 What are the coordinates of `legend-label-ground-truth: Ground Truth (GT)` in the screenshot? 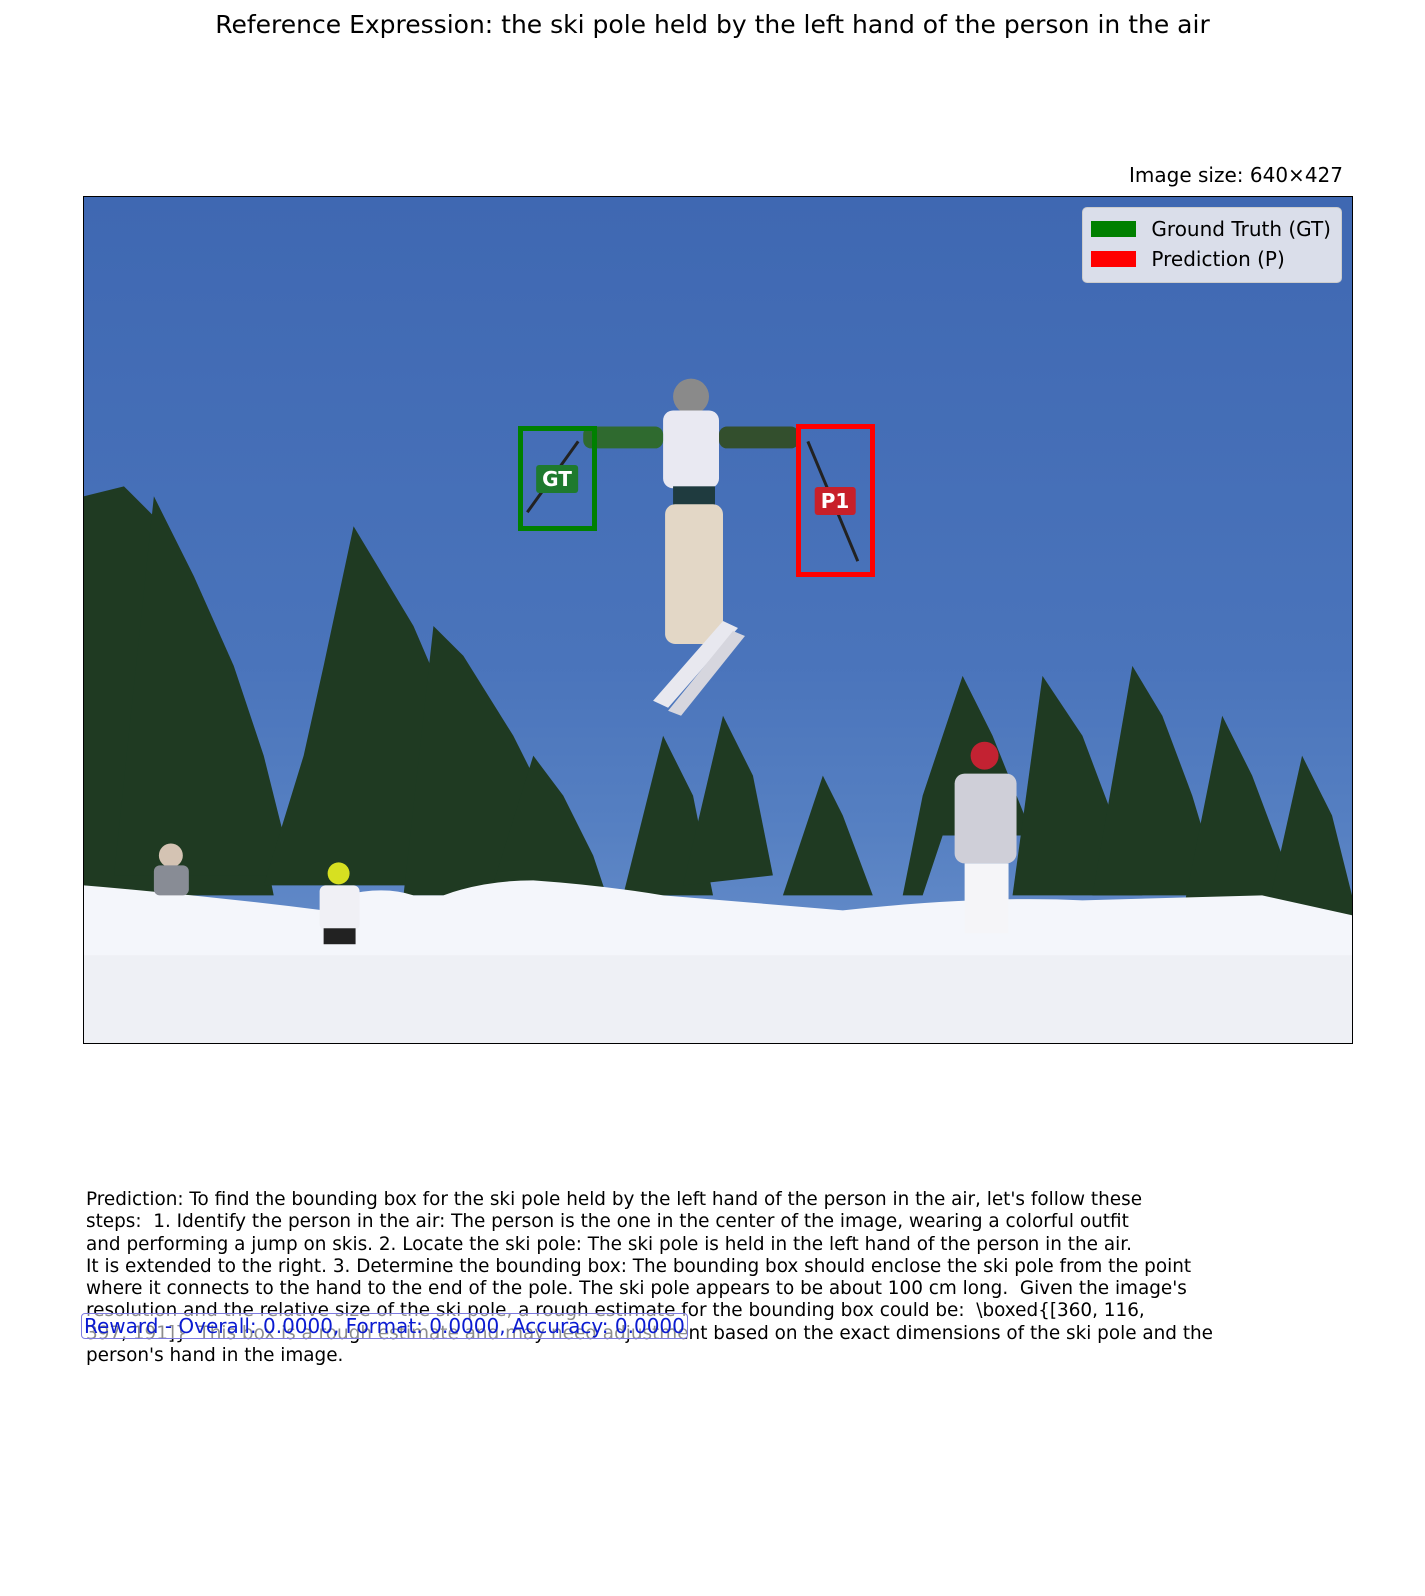 It's located at (1241, 229).